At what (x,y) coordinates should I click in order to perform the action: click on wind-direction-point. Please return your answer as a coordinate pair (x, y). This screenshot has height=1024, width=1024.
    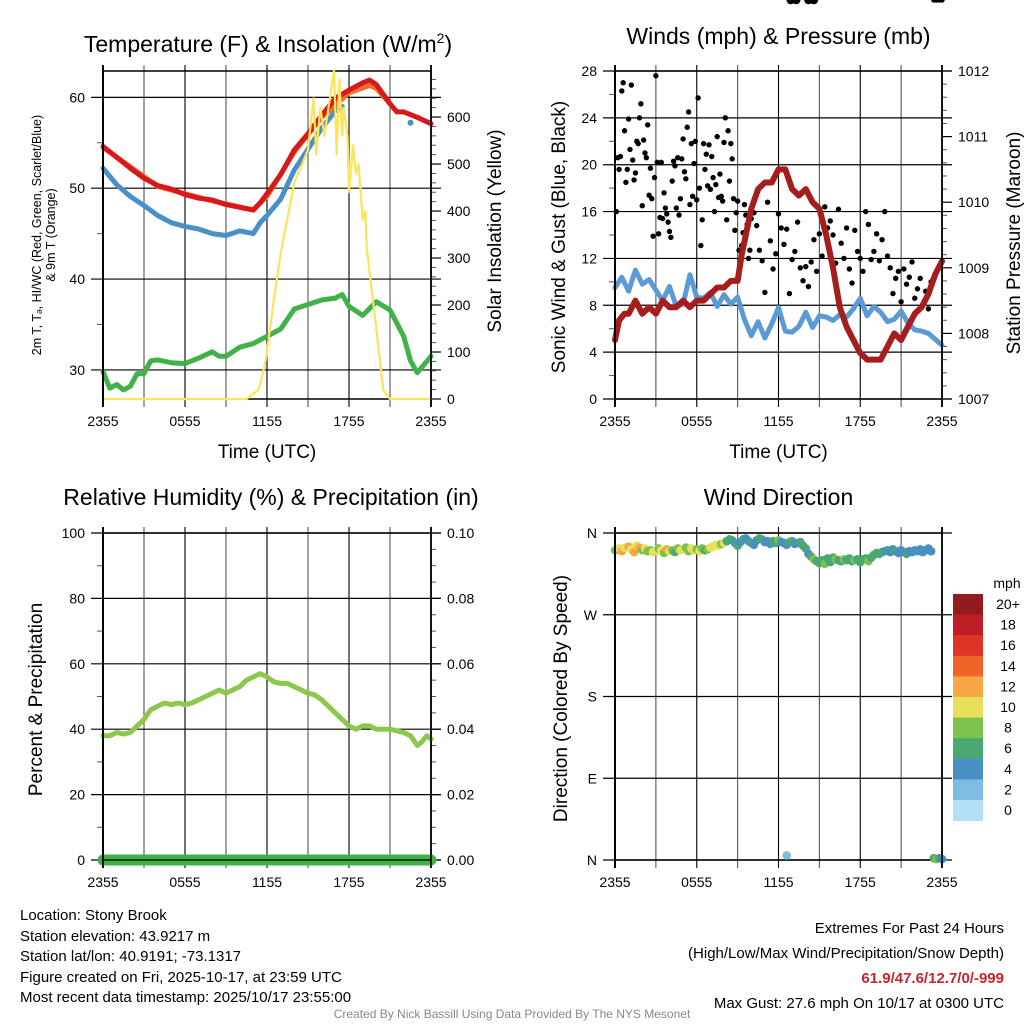
    Looking at the image, I should click on (786, 855).